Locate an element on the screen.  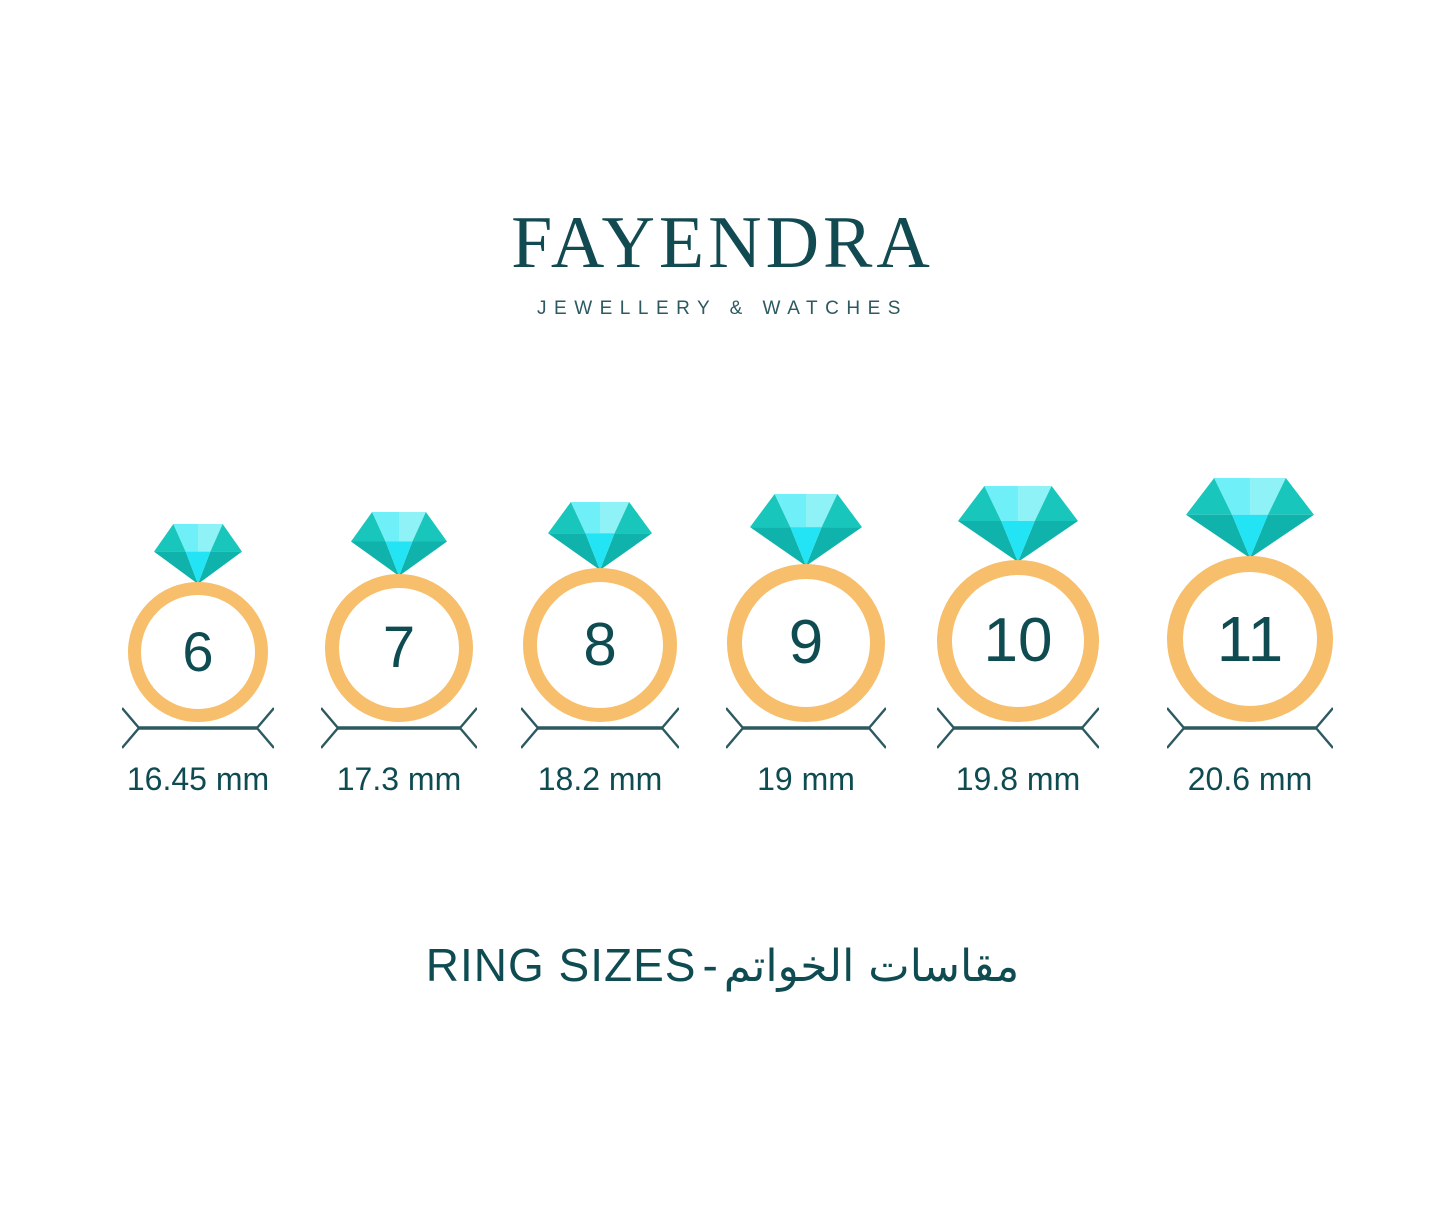
ring-band: 7 is located at coordinates (399, 648).